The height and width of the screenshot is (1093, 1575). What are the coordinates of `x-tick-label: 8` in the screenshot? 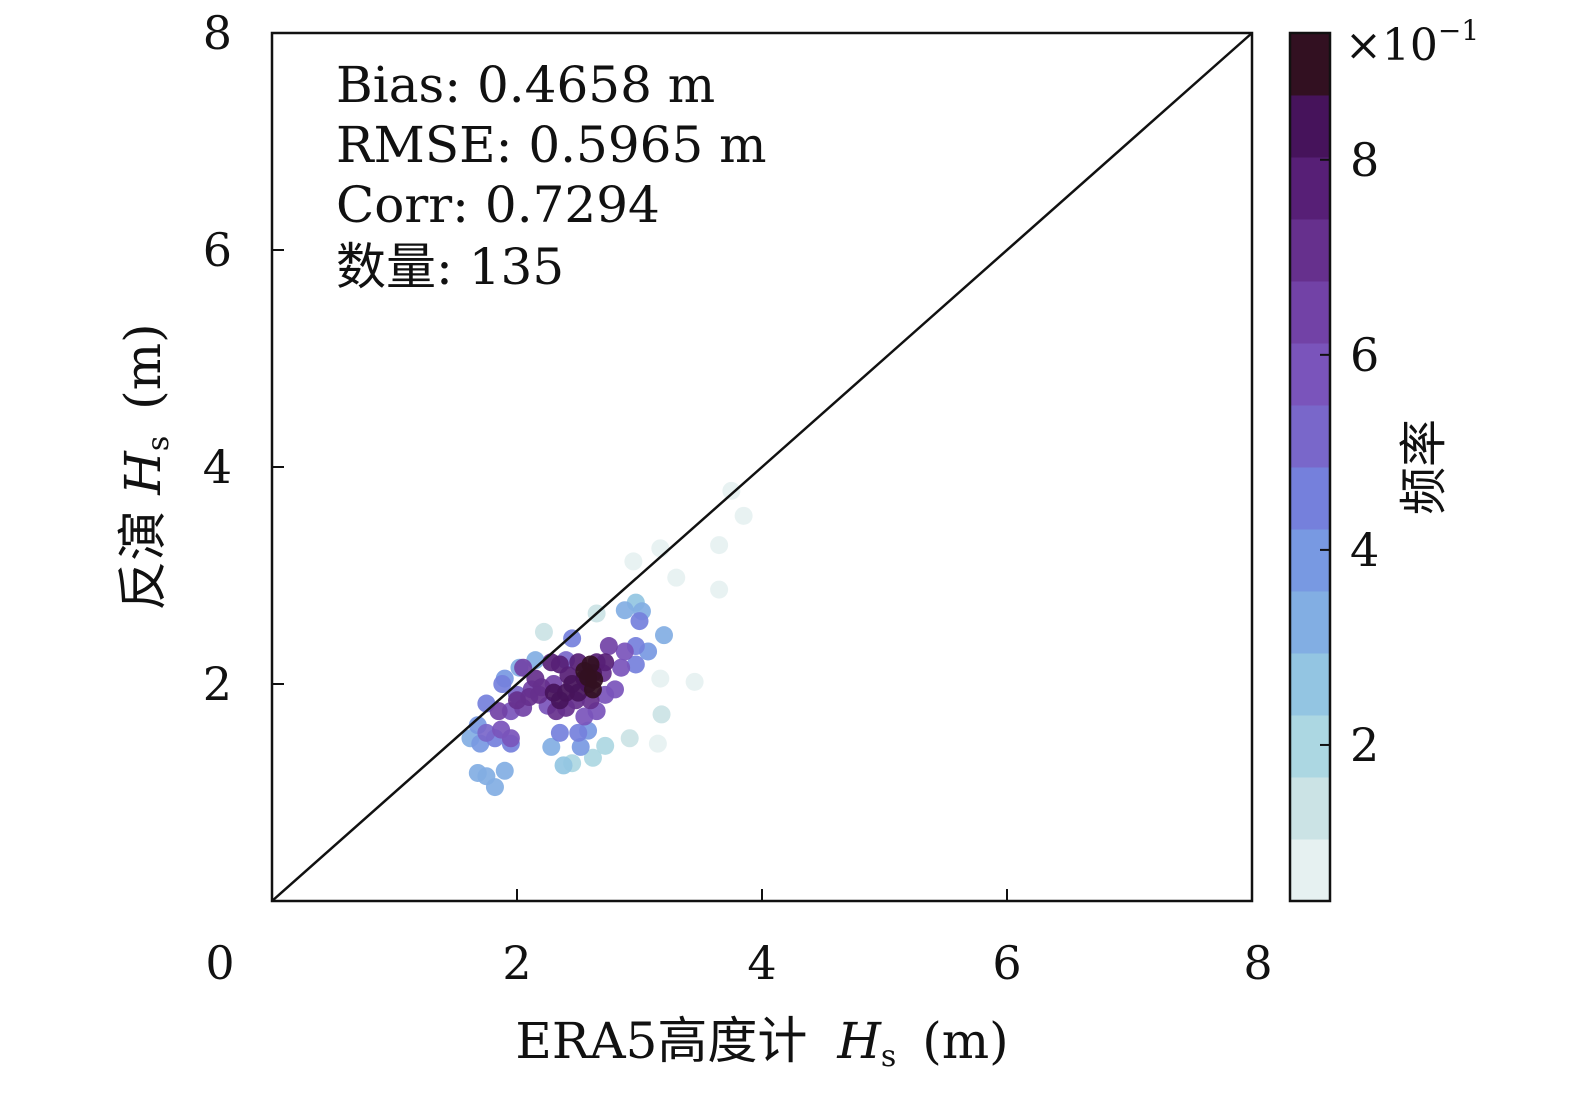 It's located at (1257, 963).